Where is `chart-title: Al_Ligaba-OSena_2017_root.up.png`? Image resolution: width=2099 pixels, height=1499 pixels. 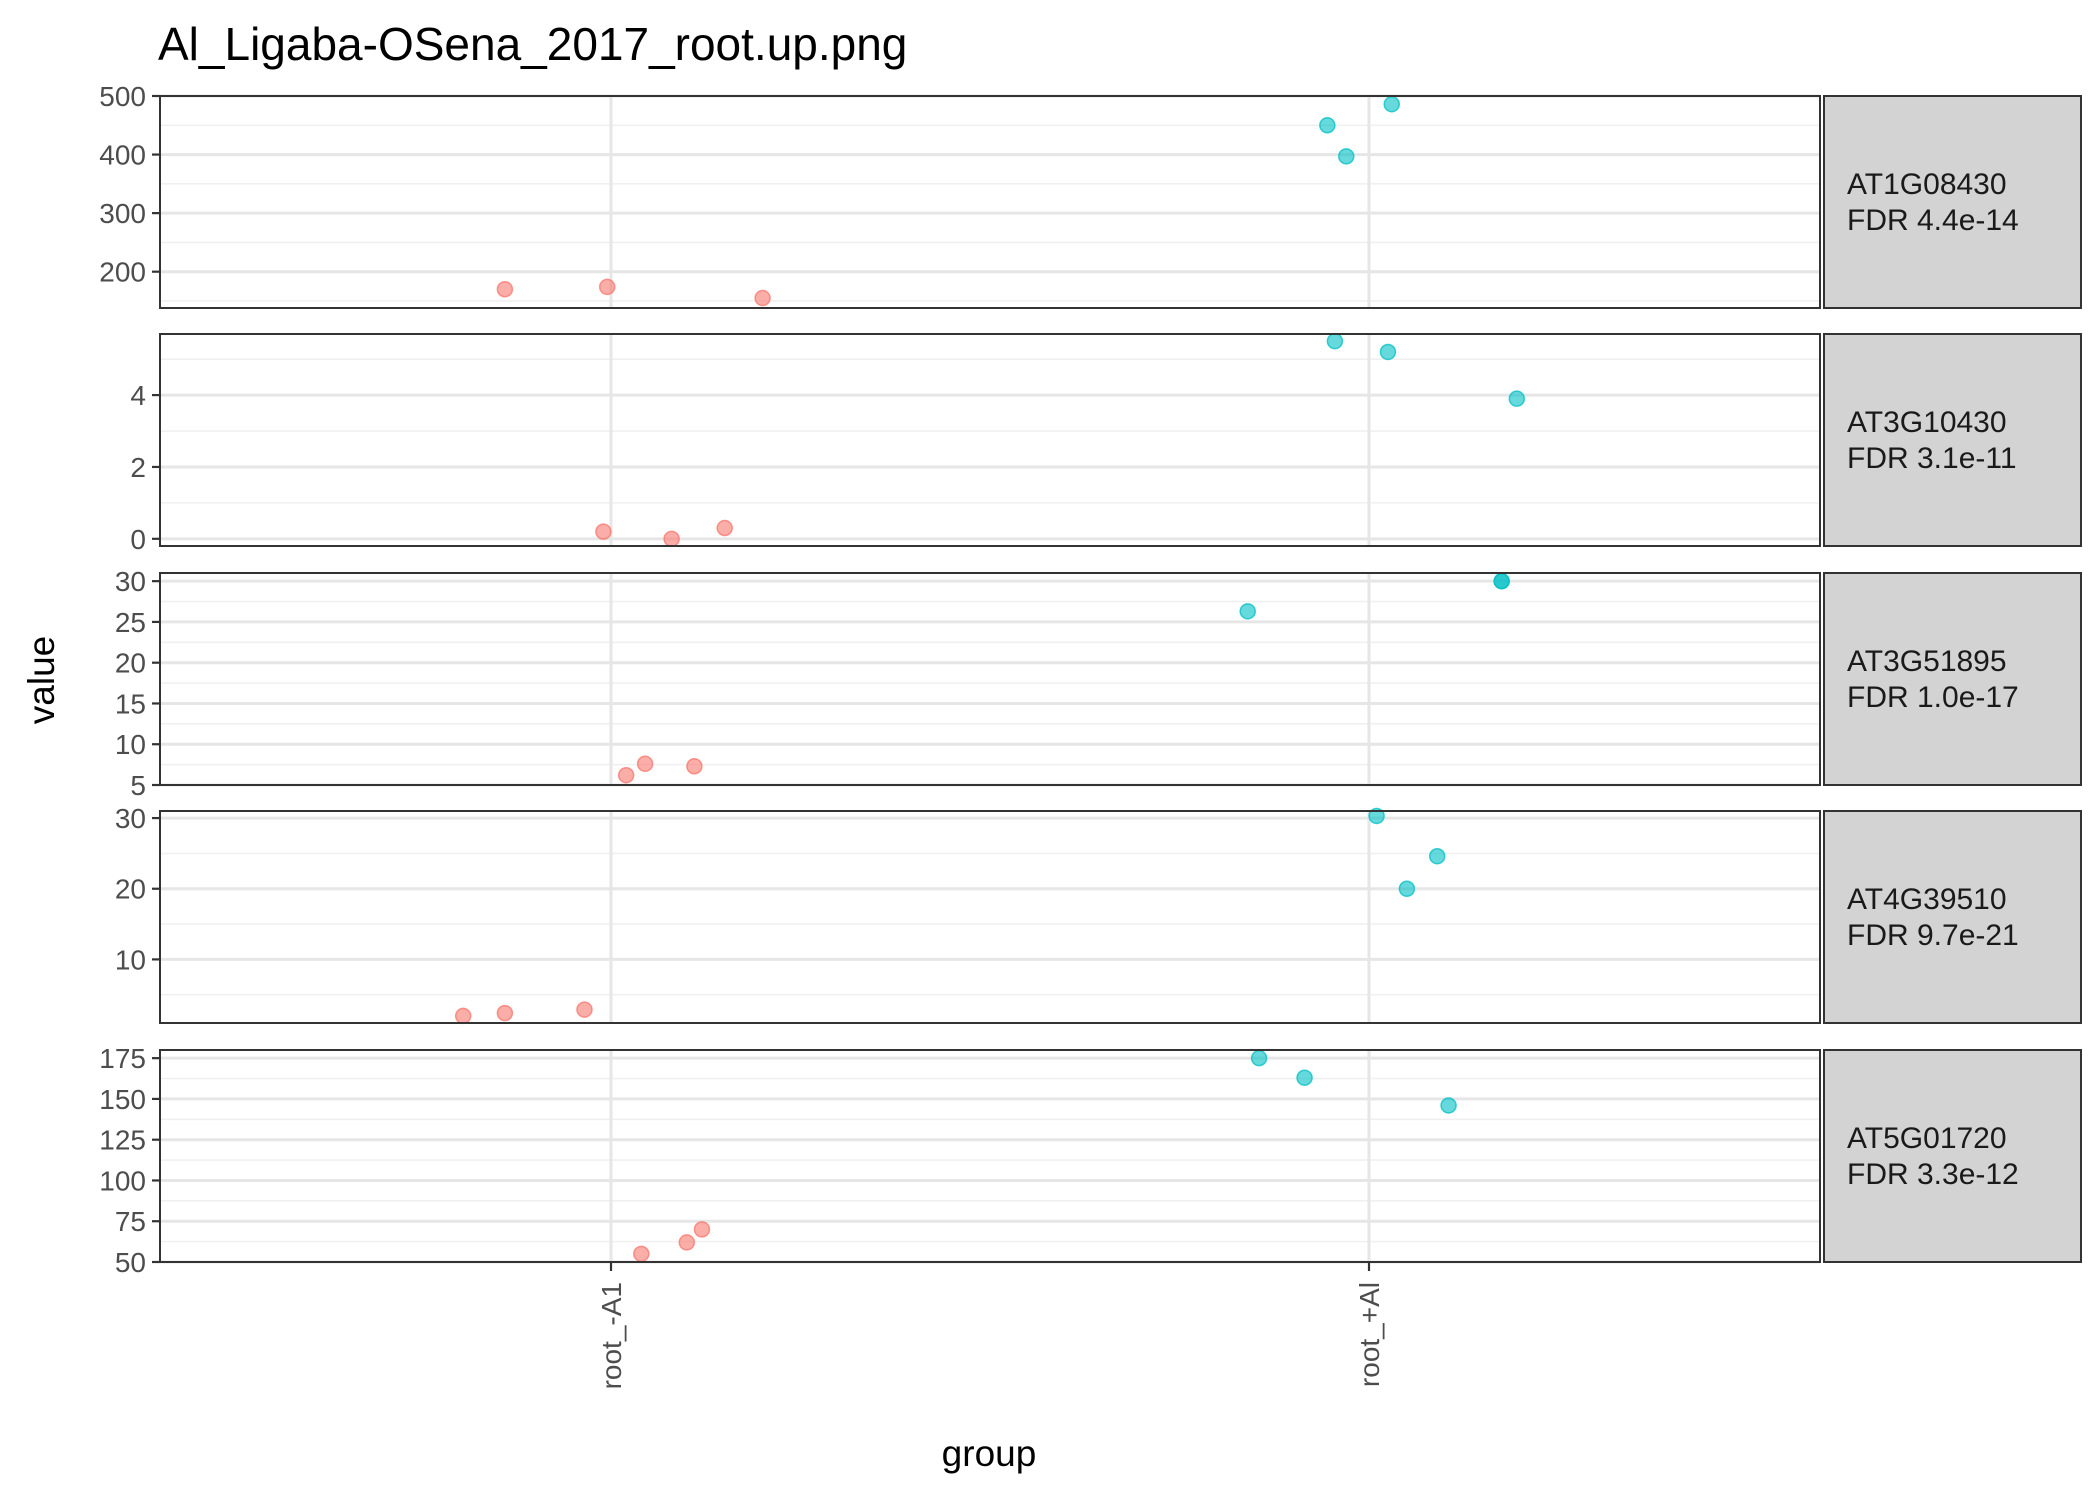
chart-title: Al_Ligaba-OSena_2017_root.up.png is located at coordinates (532, 44).